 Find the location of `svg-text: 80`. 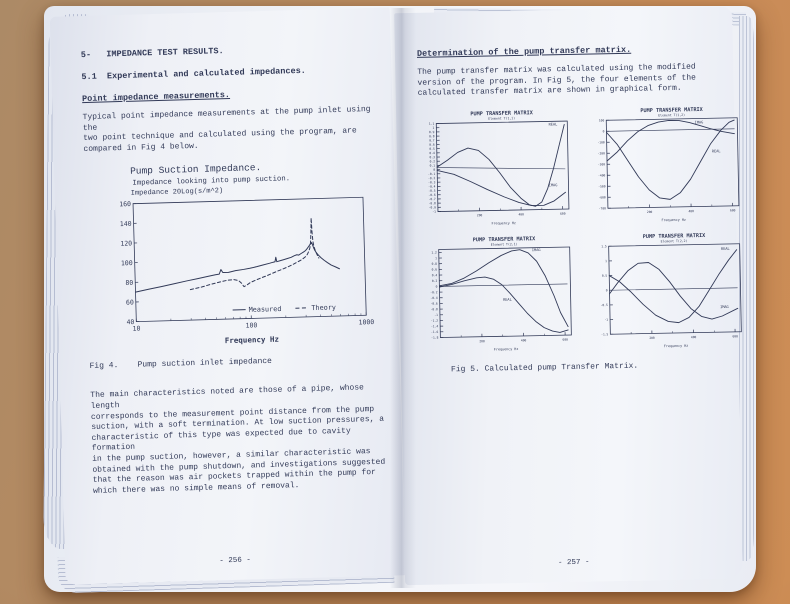

svg-text: 80 is located at coordinates (129, 283).